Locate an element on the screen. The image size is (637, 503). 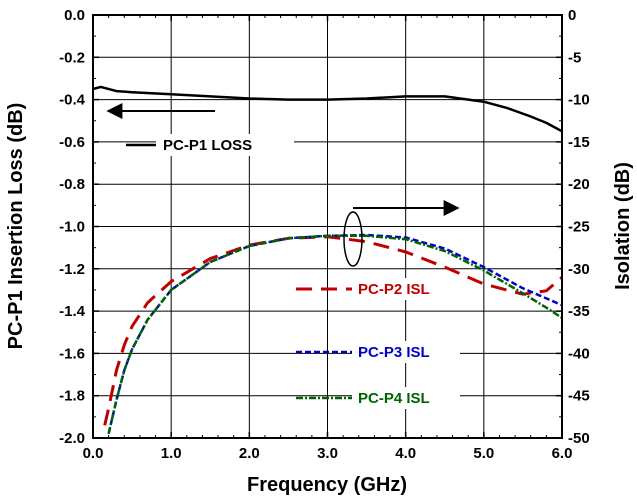
y-right-axis-title: Isolation (dB) is located at coordinates (623, 226).